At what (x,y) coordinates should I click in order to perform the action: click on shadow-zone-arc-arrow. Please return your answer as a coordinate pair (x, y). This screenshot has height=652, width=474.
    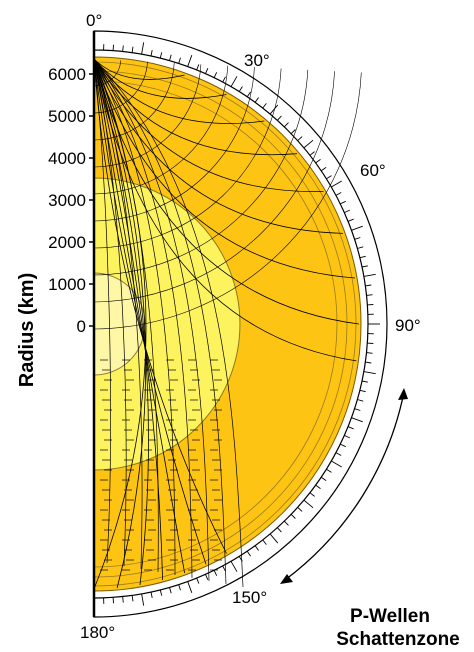
    Looking at the image, I should click on (344, 486).